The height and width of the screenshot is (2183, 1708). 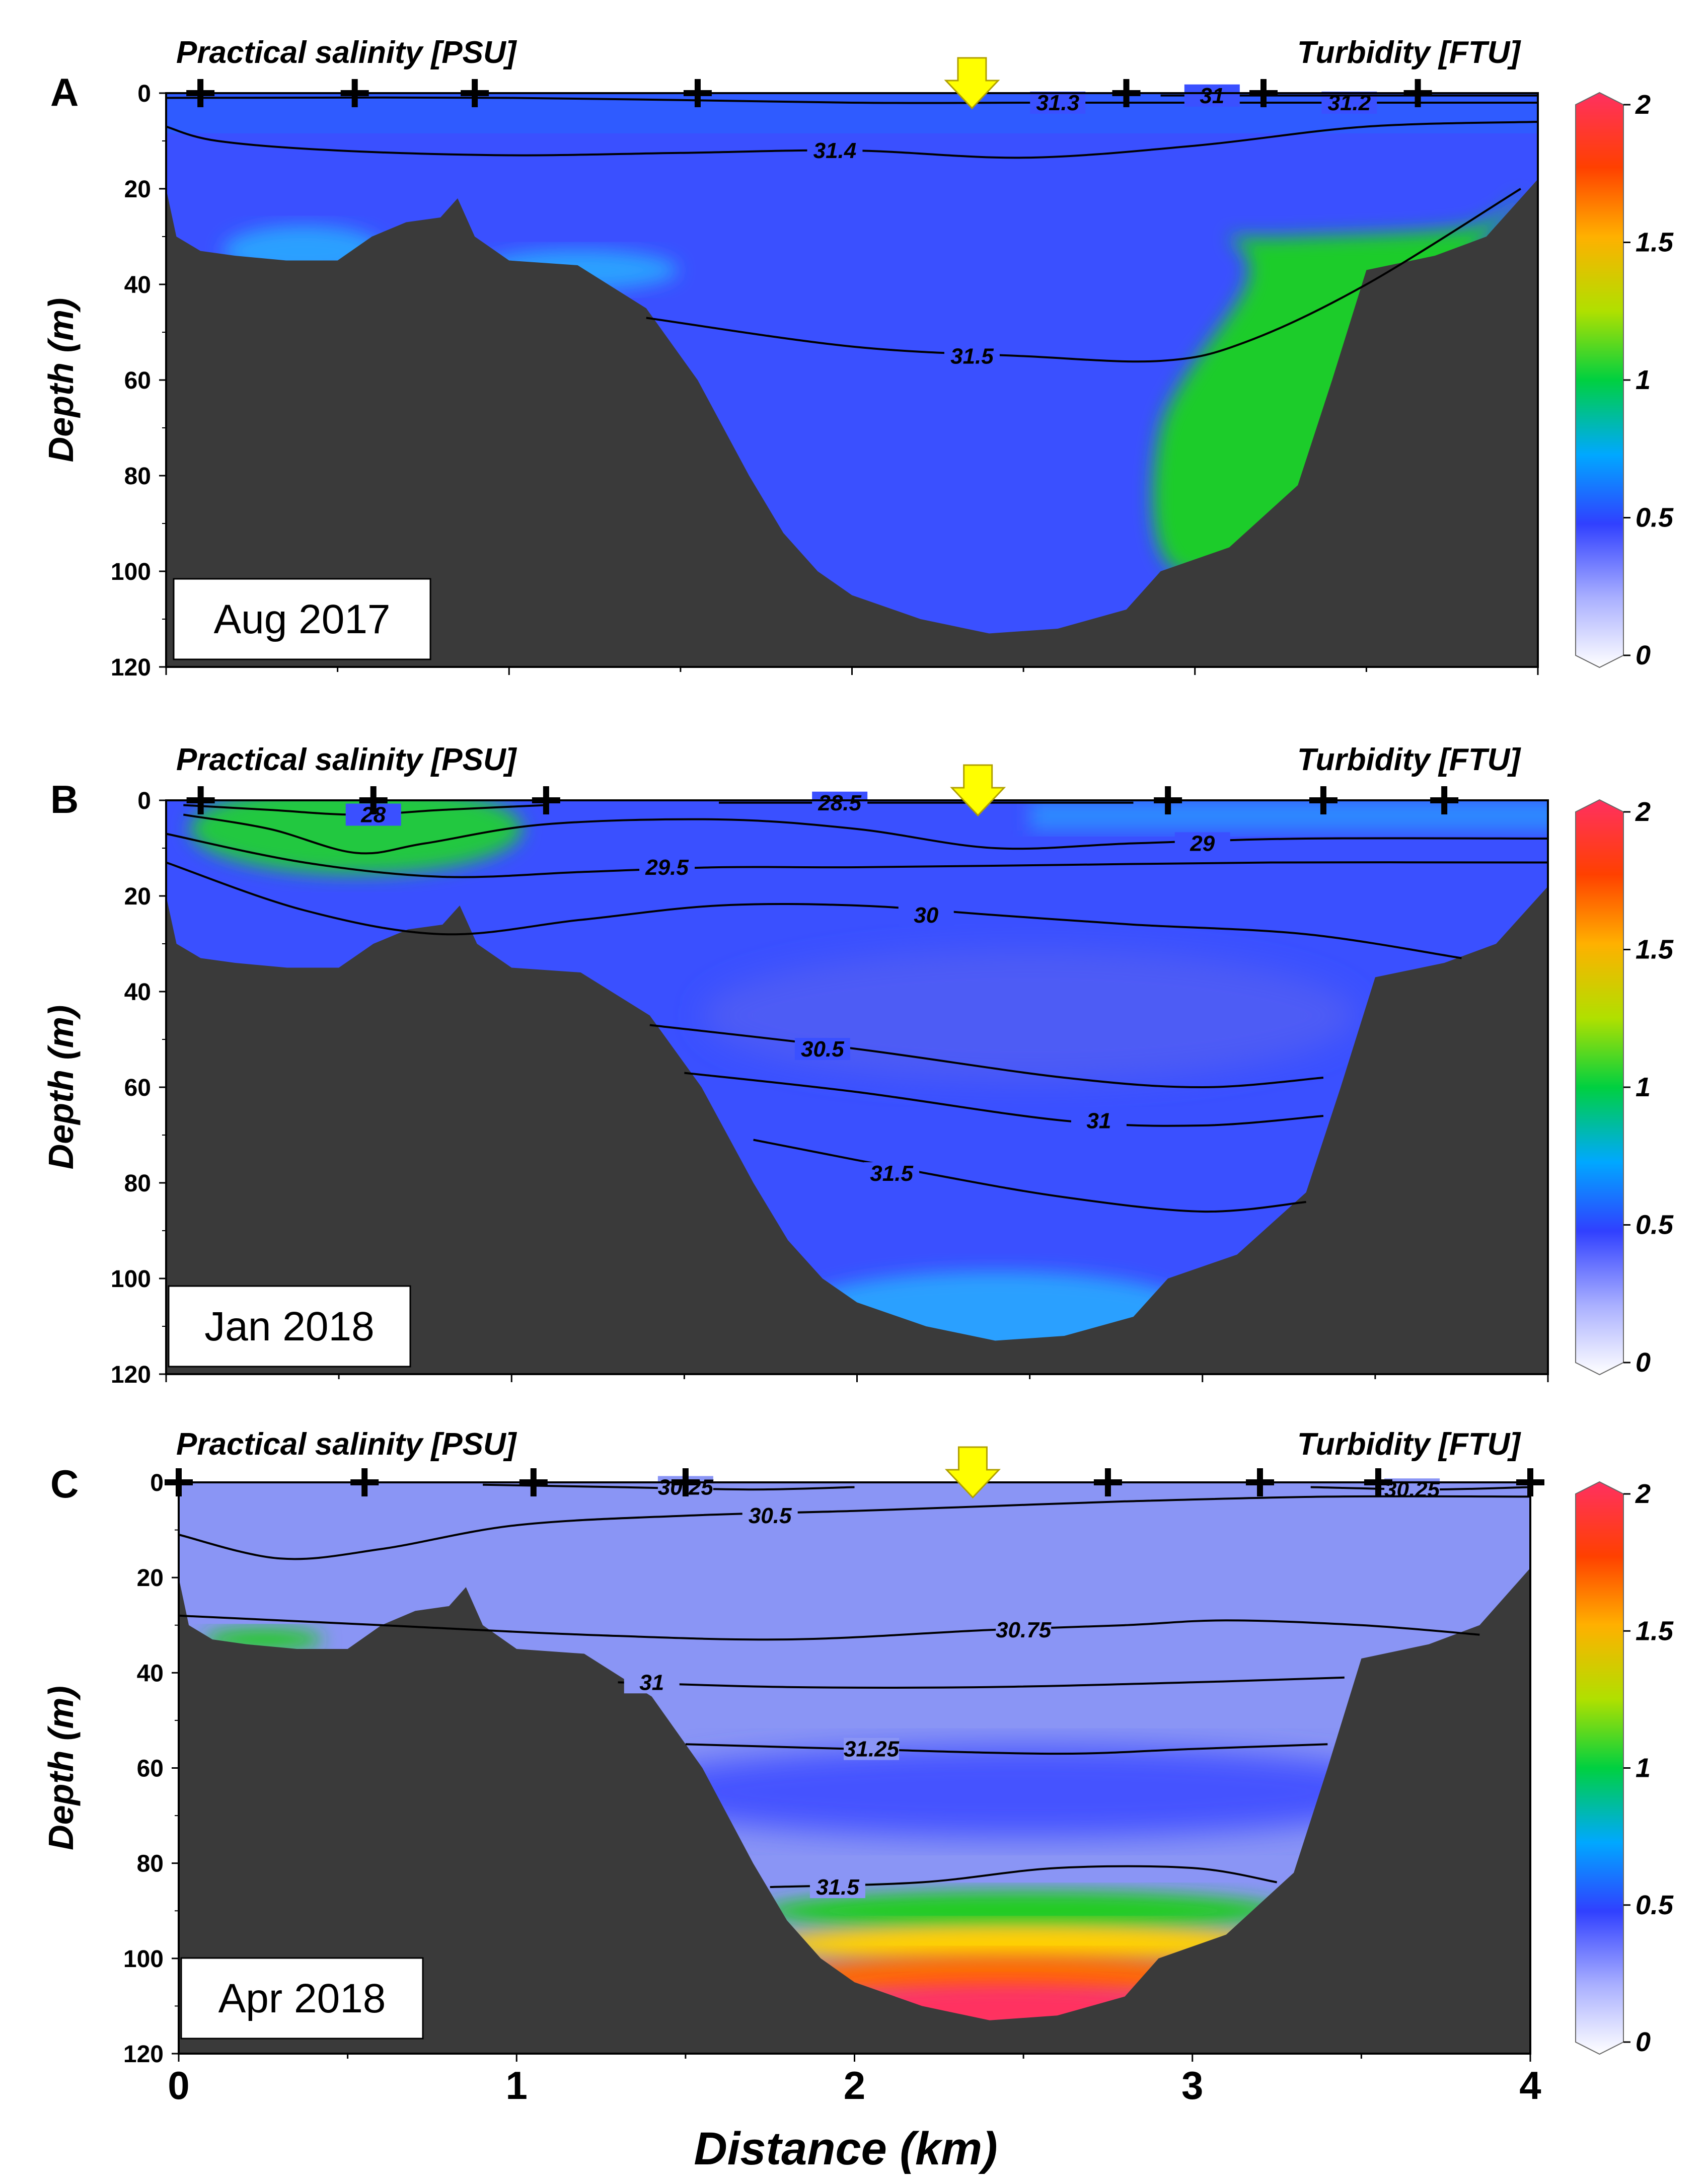 I want to click on contour-label: 29.5, so click(x=667, y=868).